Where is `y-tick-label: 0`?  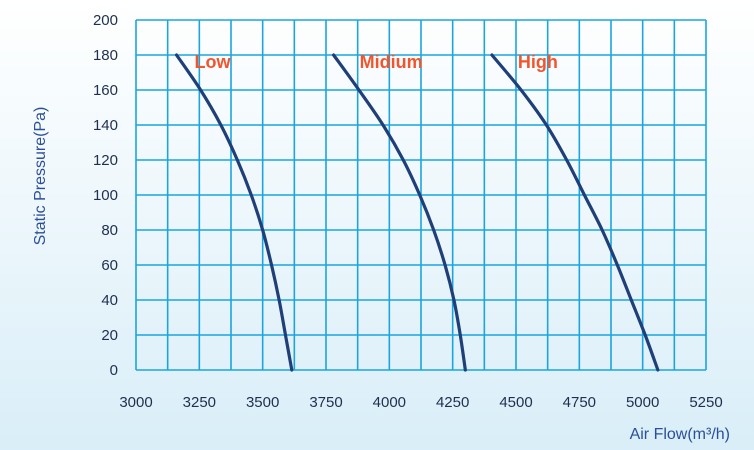
y-tick-label: 0 is located at coordinates (114, 370).